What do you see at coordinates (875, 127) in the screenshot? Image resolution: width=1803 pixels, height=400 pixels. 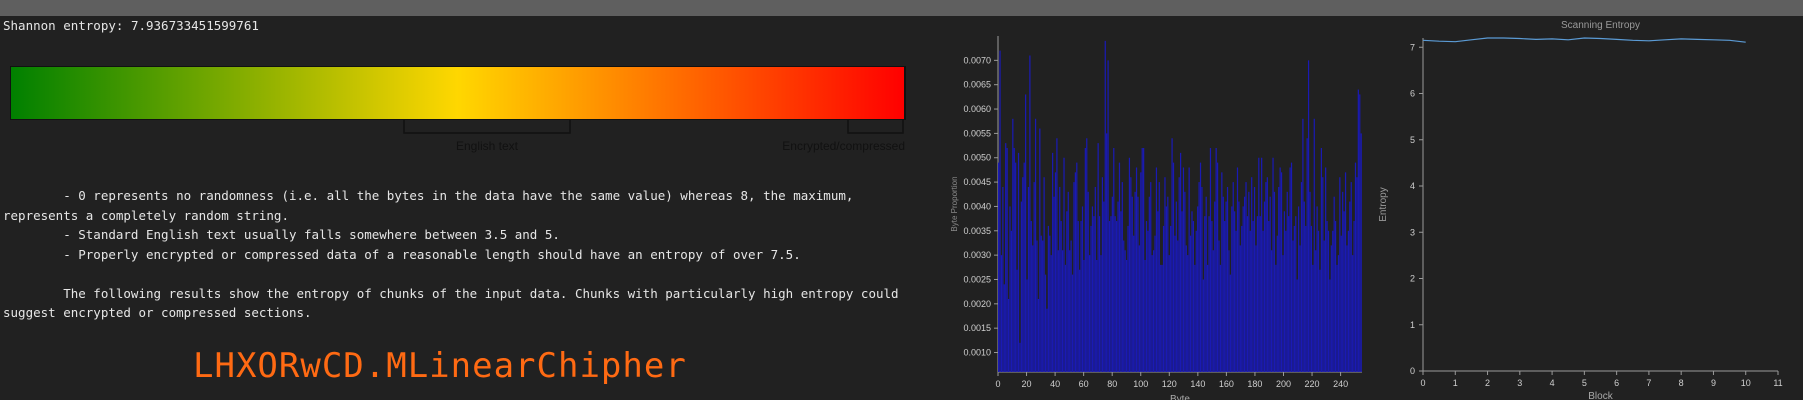 I see `encrypted-bracket` at bounding box center [875, 127].